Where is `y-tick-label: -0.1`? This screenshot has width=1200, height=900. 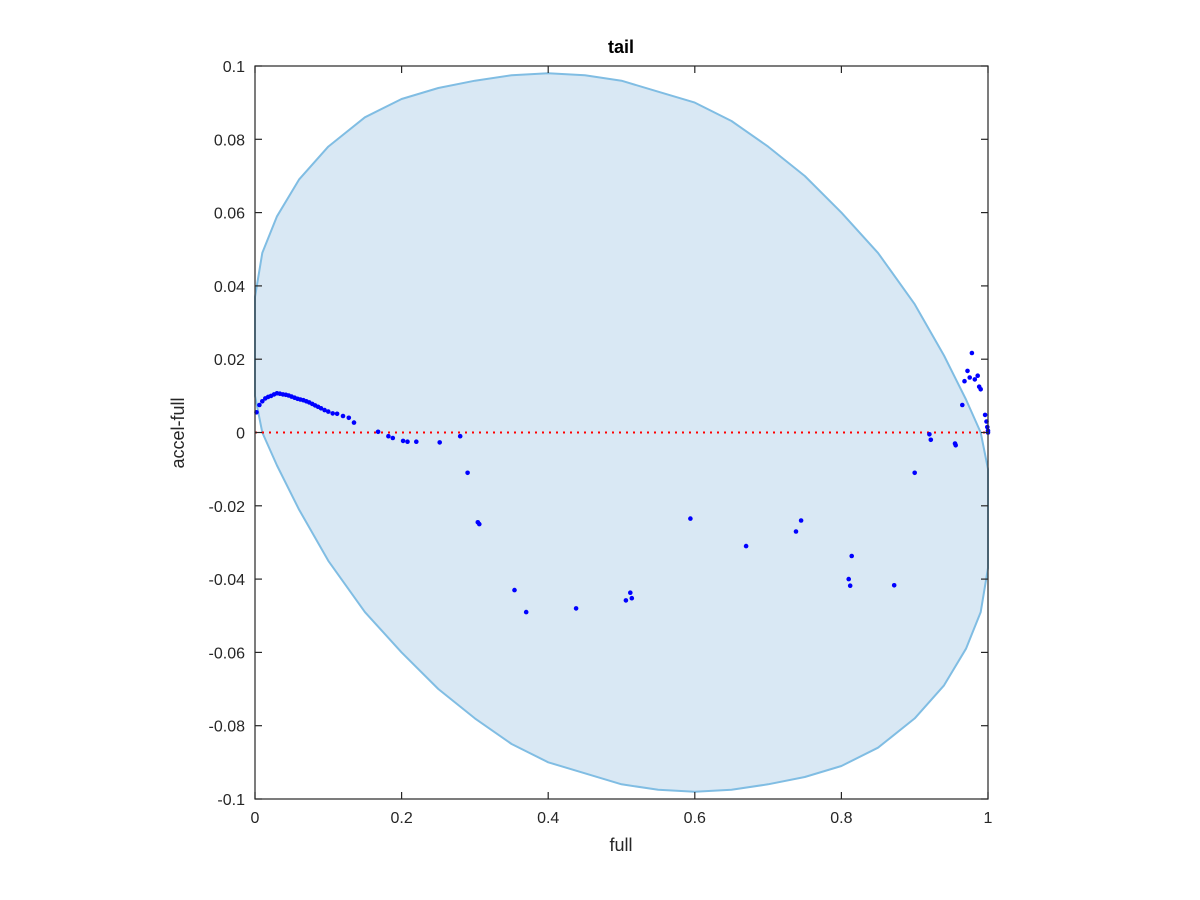 y-tick-label: -0.1 is located at coordinates (231, 800).